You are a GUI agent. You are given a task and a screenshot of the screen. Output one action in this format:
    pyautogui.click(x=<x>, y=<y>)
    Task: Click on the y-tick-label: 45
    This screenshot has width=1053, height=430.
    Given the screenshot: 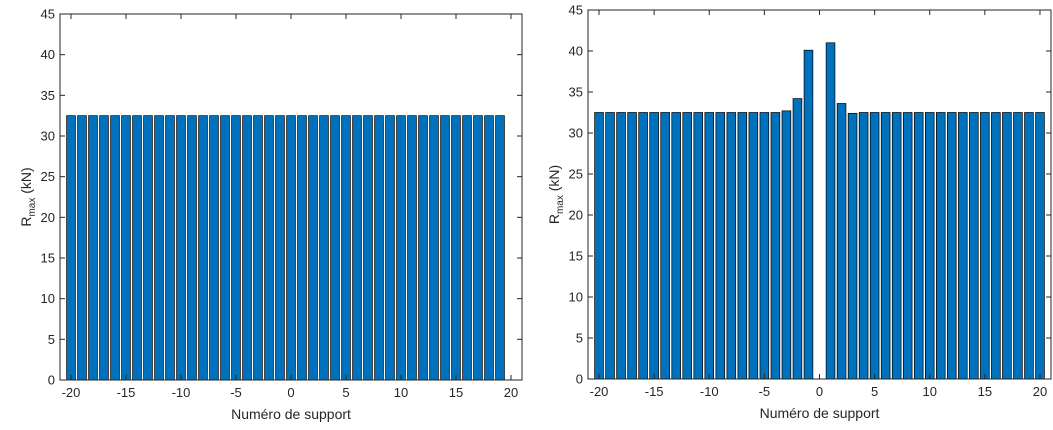 What is the action you would take?
    pyautogui.click(x=576, y=10)
    